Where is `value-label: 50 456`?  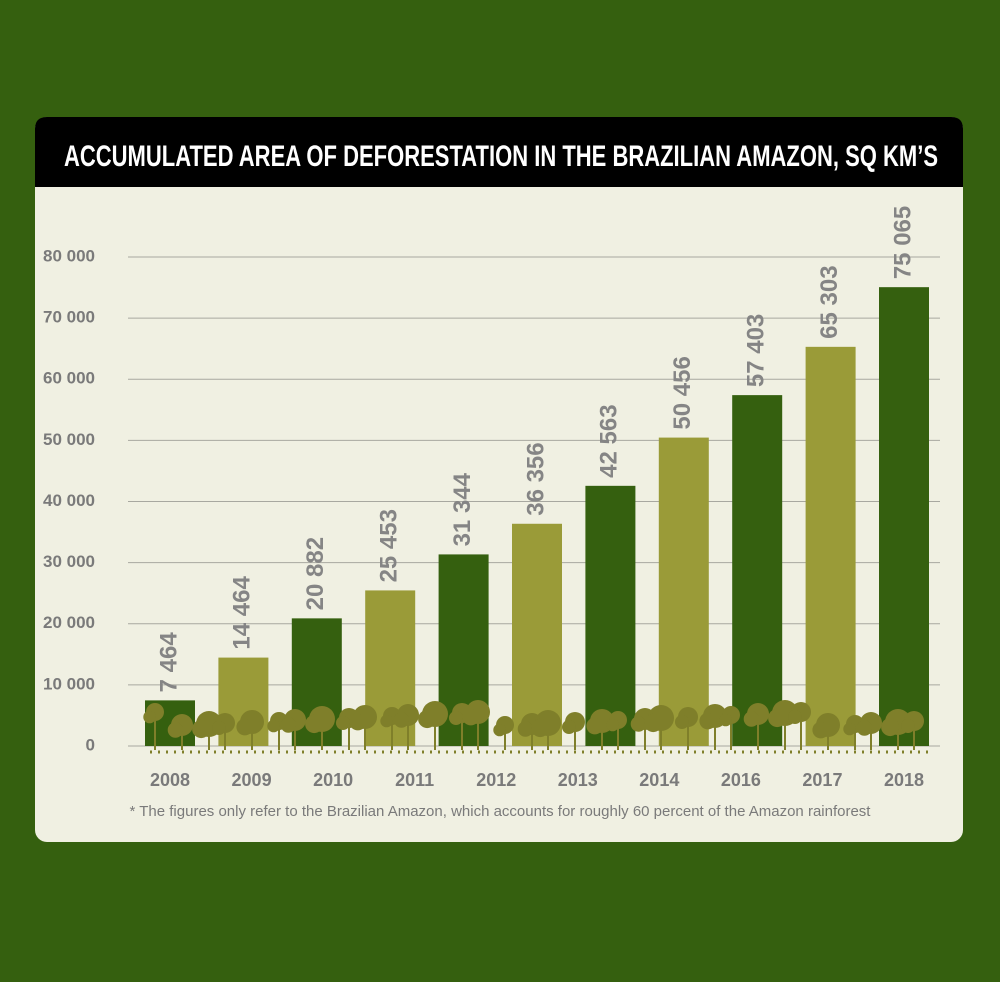
value-label: 50 456 is located at coordinates (682, 392).